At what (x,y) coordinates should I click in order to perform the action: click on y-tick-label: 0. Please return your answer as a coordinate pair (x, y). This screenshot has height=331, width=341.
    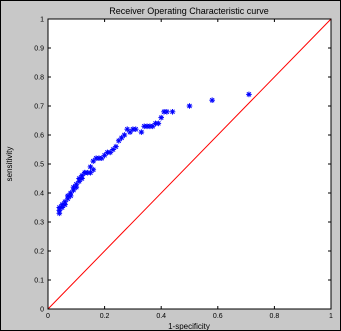
    Looking at the image, I should click on (42, 310).